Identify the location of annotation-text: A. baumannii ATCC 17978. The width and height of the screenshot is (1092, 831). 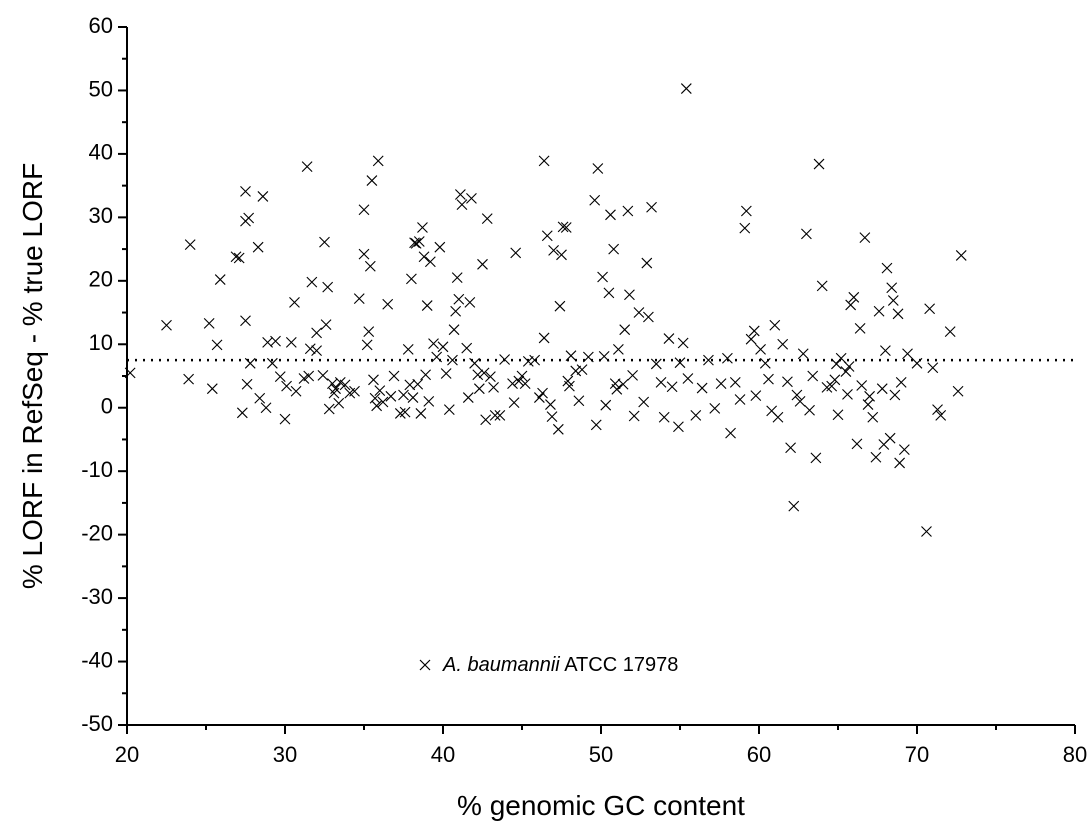
(560, 665).